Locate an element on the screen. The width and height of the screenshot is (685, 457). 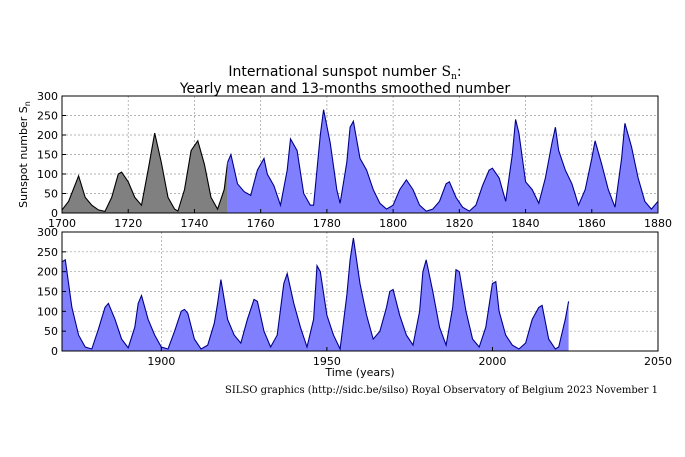
x-tick-label: 1820 is located at coordinates (459, 223).